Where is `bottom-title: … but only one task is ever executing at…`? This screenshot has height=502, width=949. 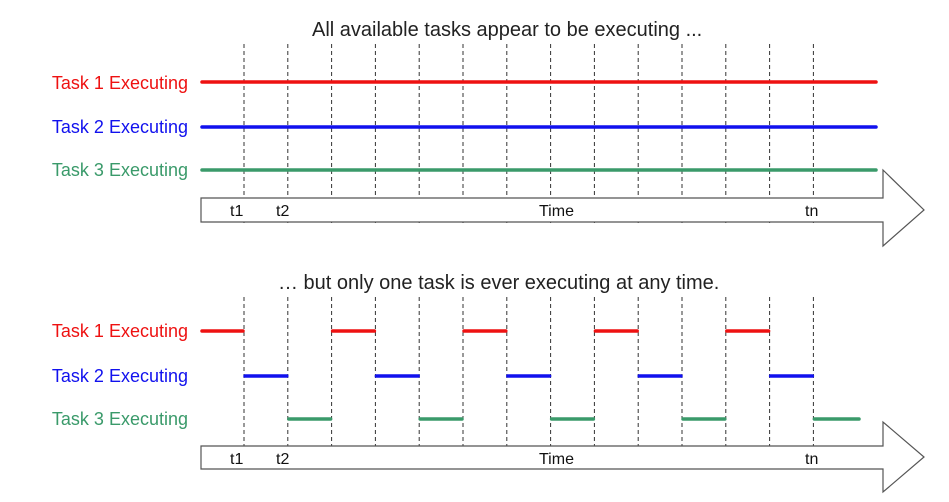
bottom-title: … but only one task is ever executing at… is located at coordinates (498, 283).